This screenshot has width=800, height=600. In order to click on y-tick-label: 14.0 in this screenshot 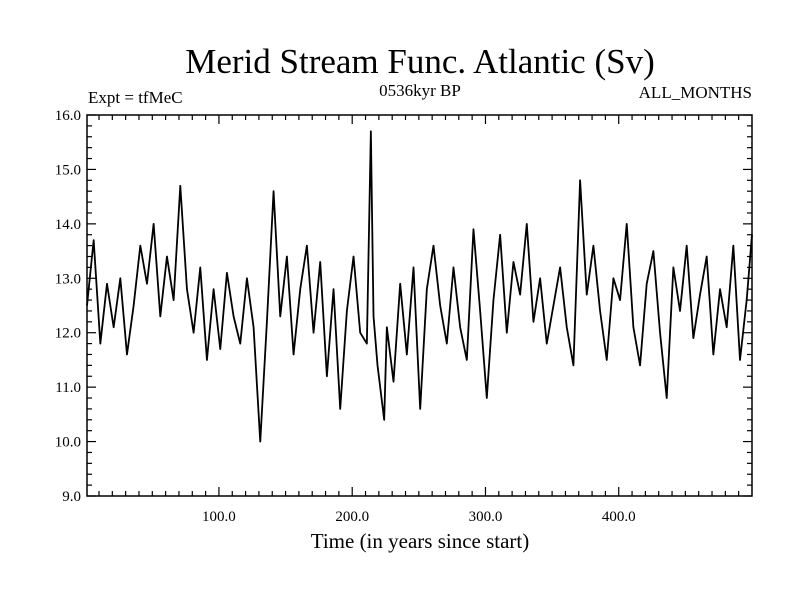, I will do `click(68, 225)`.